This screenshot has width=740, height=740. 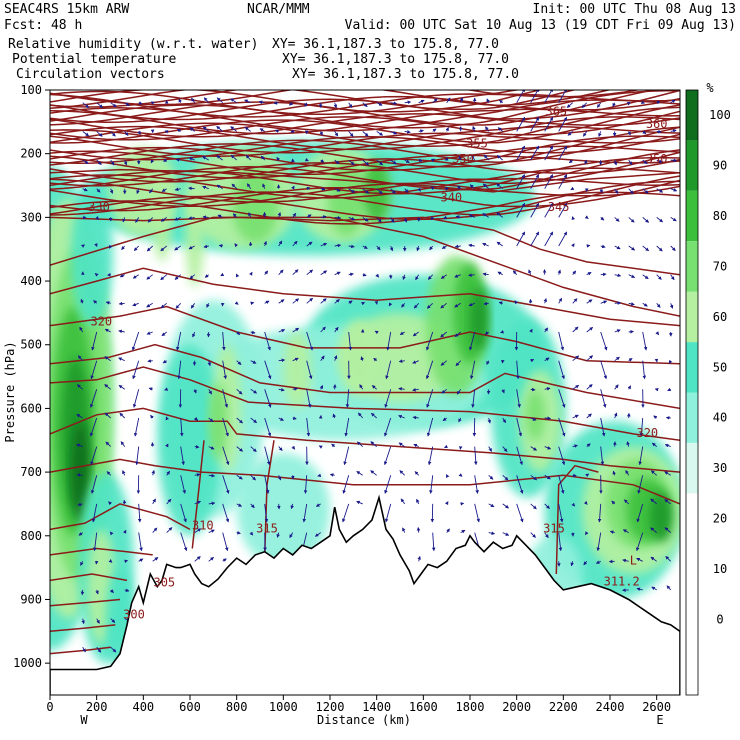 I want to click on colorbar-tick-label: 100, so click(x=720, y=115).